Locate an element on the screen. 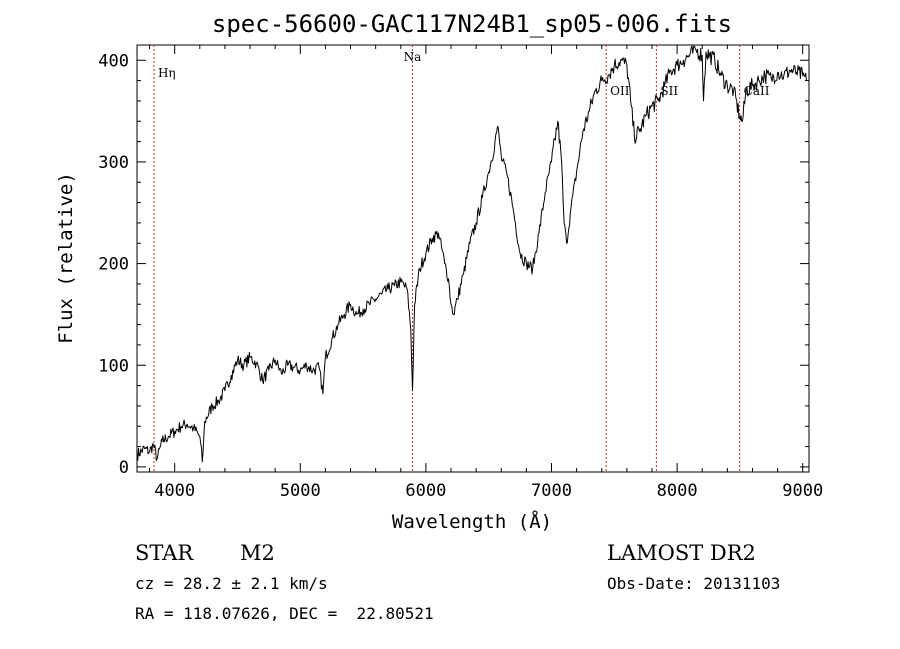 The height and width of the screenshot is (649, 900). spectral-line-label-0: Hη is located at coordinates (167, 73).